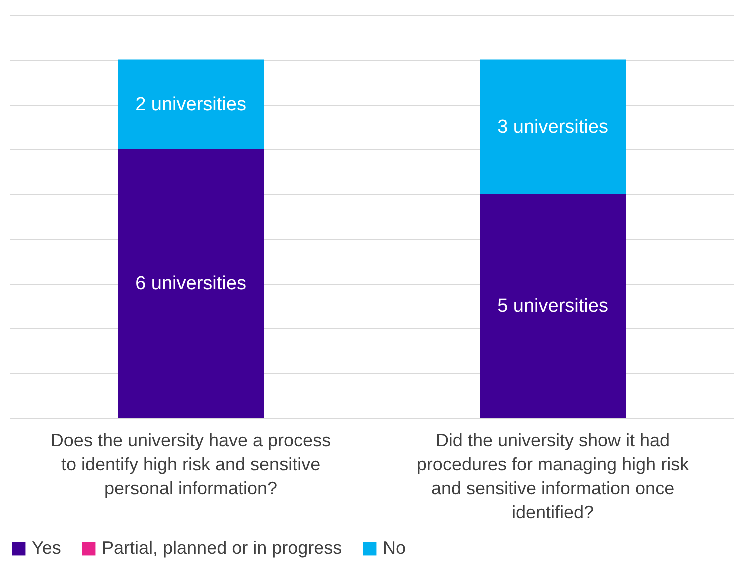 This screenshot has width=739, height=566. I want to click on legend-label: Partial, planned or in progress, so click(222, 548).